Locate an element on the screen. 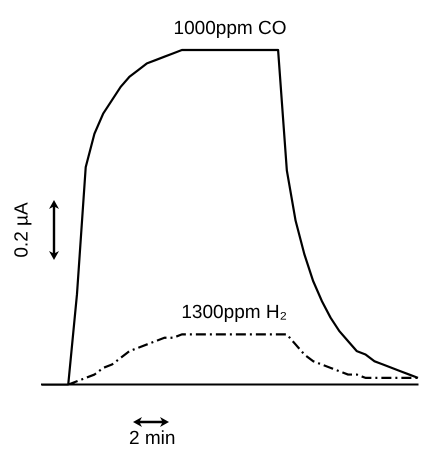 Image resolution: width=421 pixels, height=454 pixels. text: 2 min is located at coordinates (152, 439).